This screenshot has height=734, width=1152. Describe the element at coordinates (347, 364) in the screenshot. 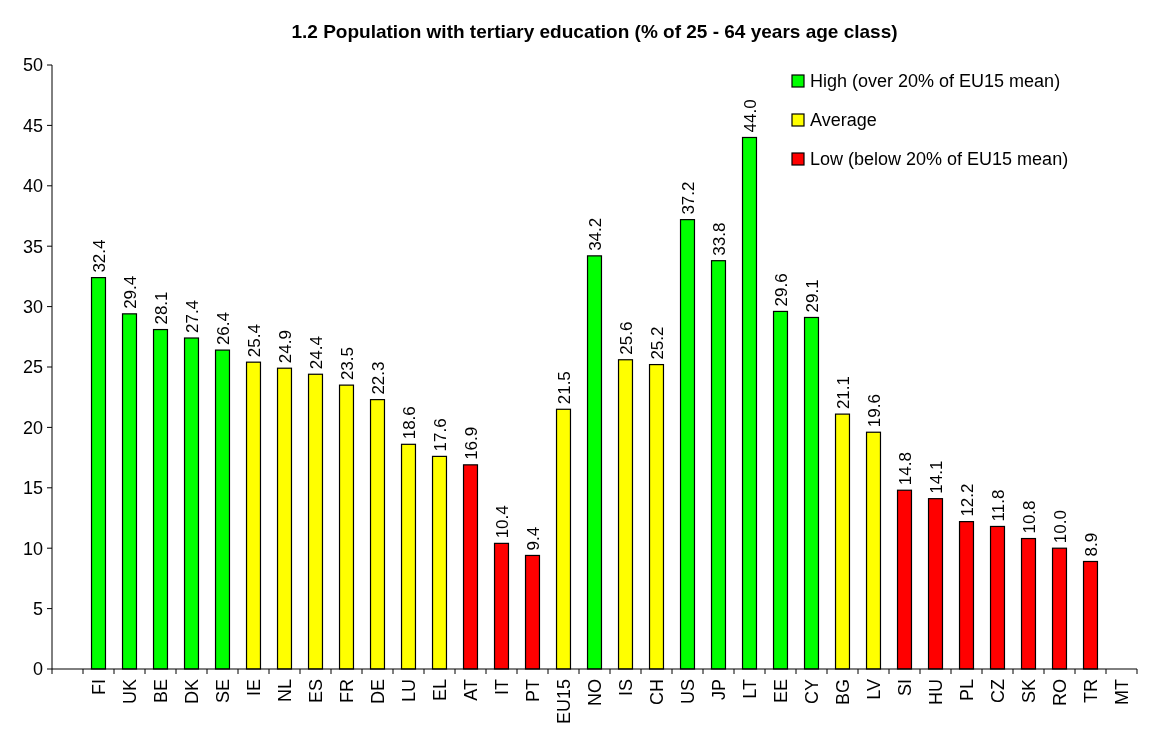

I see `data-label: 23.5` at that location.